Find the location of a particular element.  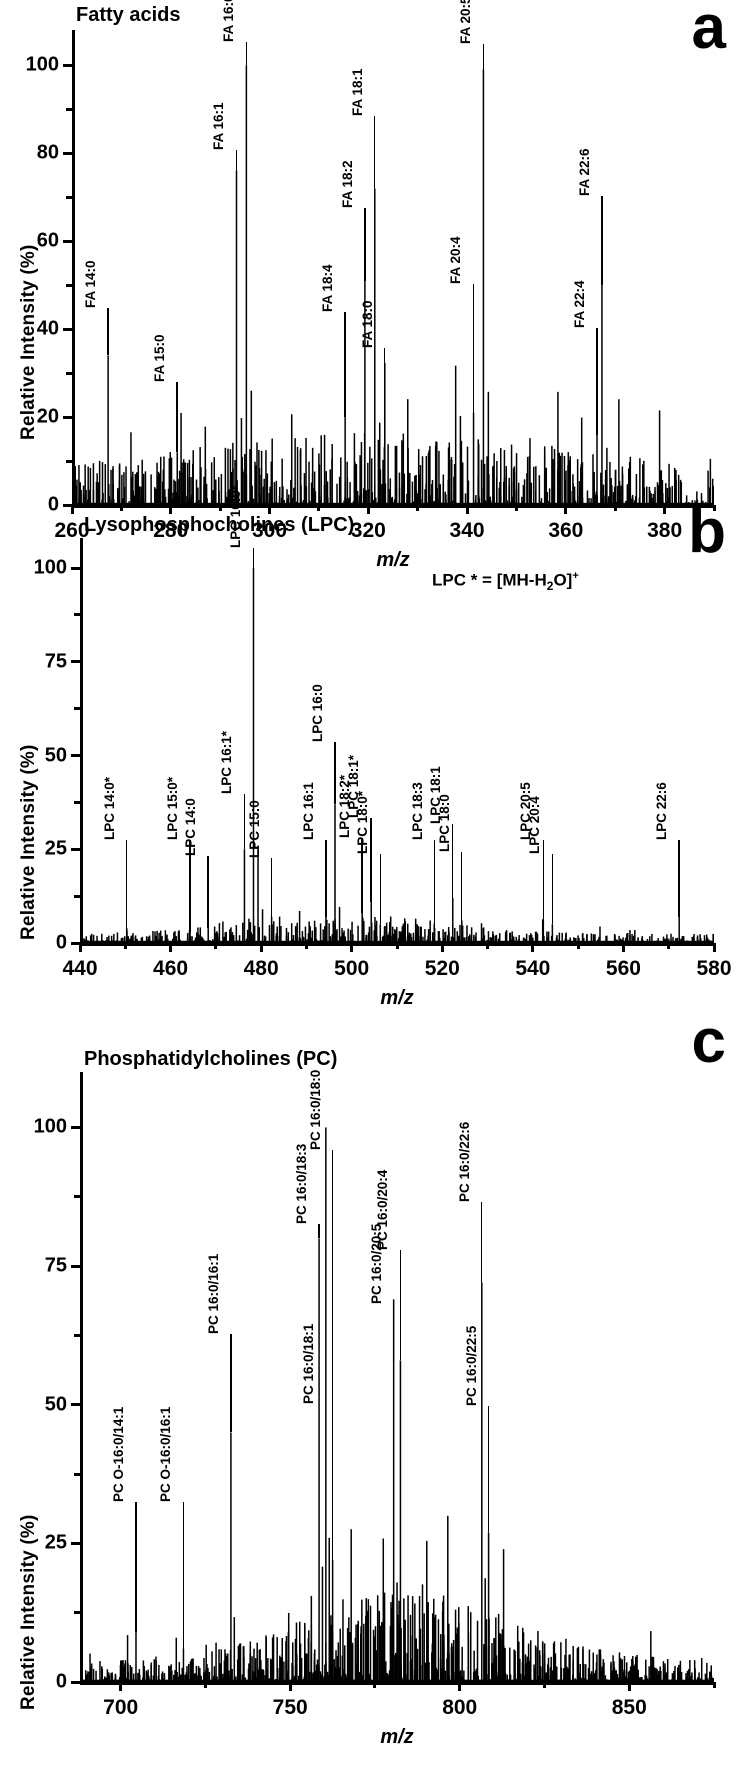

x-tick-label: 540 is located at coordinates (533, 968).